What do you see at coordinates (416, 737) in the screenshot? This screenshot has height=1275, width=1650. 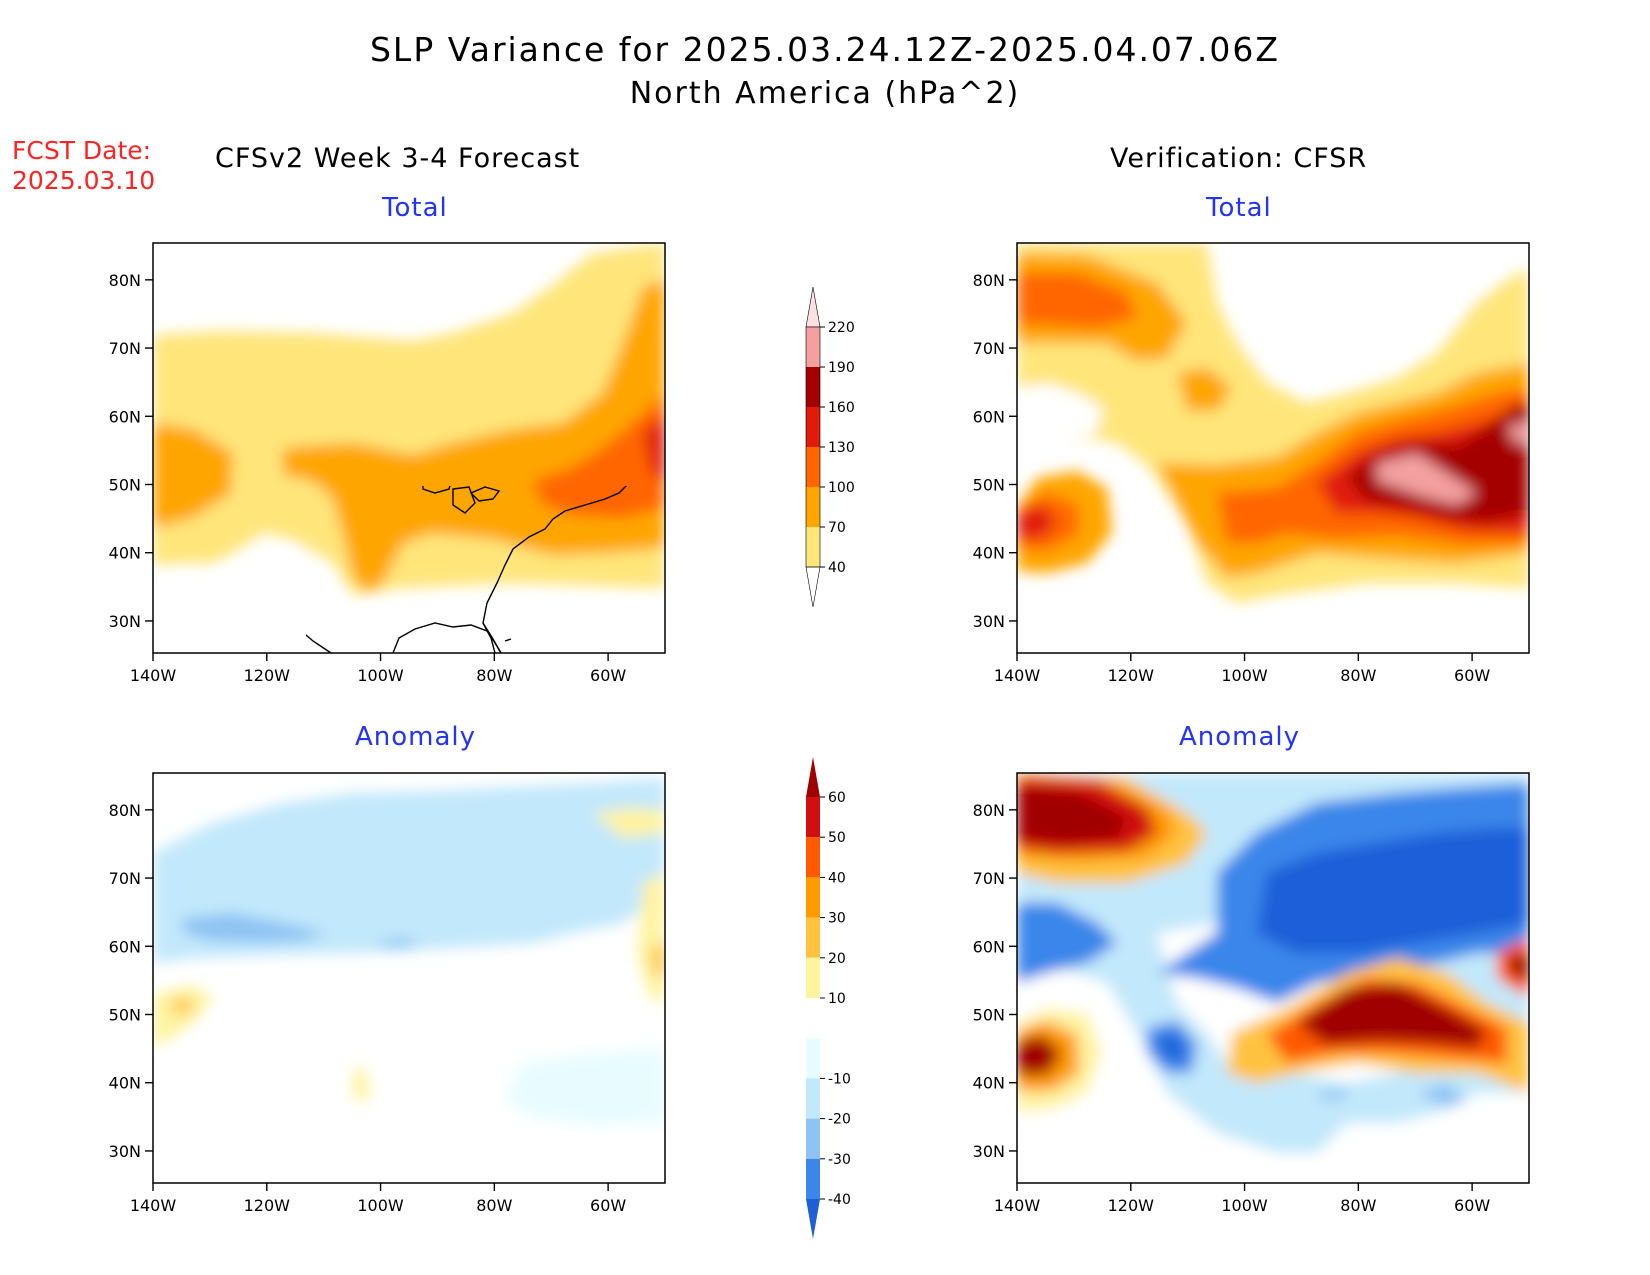 I see `forecast-anomaly-label: Anomaly` at bounding box center [416, 737].